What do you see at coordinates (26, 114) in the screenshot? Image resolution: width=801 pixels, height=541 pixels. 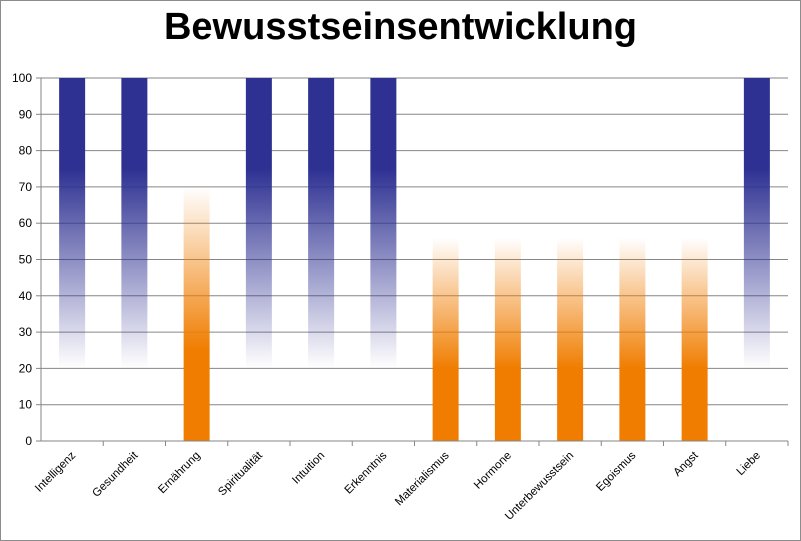 I see `y-tick-label: 90` at bounding box center [26, 114].